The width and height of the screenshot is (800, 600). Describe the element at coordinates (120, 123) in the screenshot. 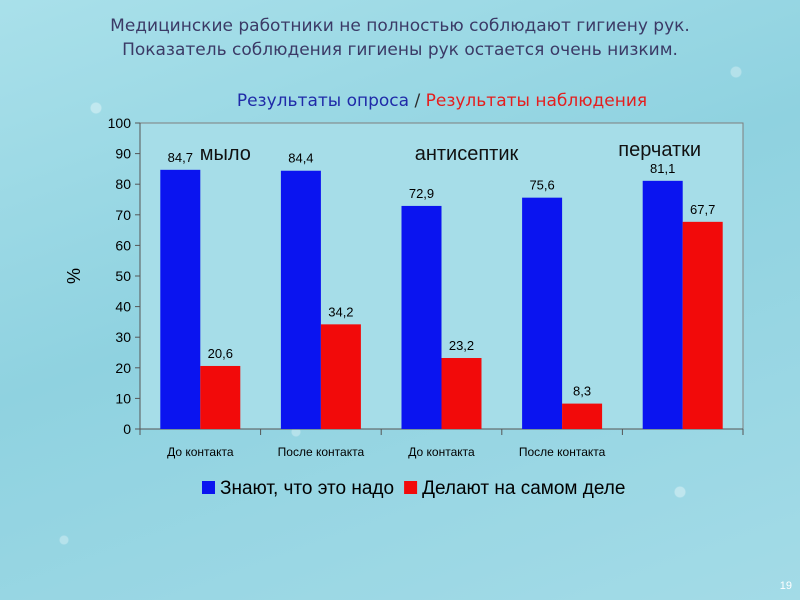

I see `y-tick-label: 100` at that location.